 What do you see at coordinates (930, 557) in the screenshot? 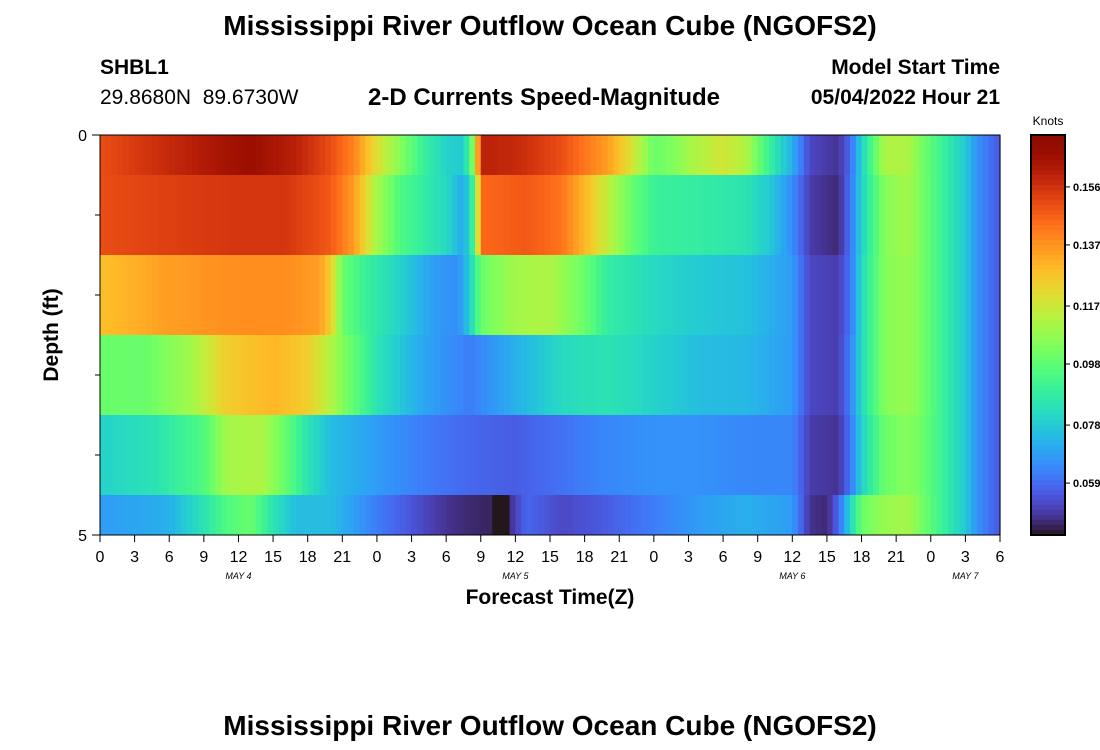
I see `x-tick-label: 0` at bounding box center [930, 557].